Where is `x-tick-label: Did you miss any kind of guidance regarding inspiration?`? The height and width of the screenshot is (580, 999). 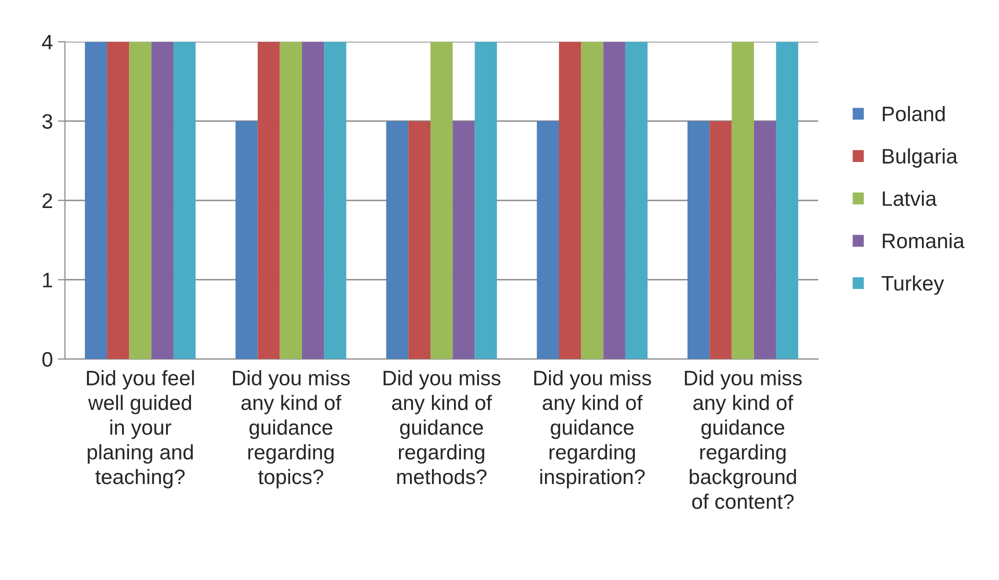
x-tick-label: Did you miss any kind of guidance regarding inspiration? is located at coordinates (593, 429).